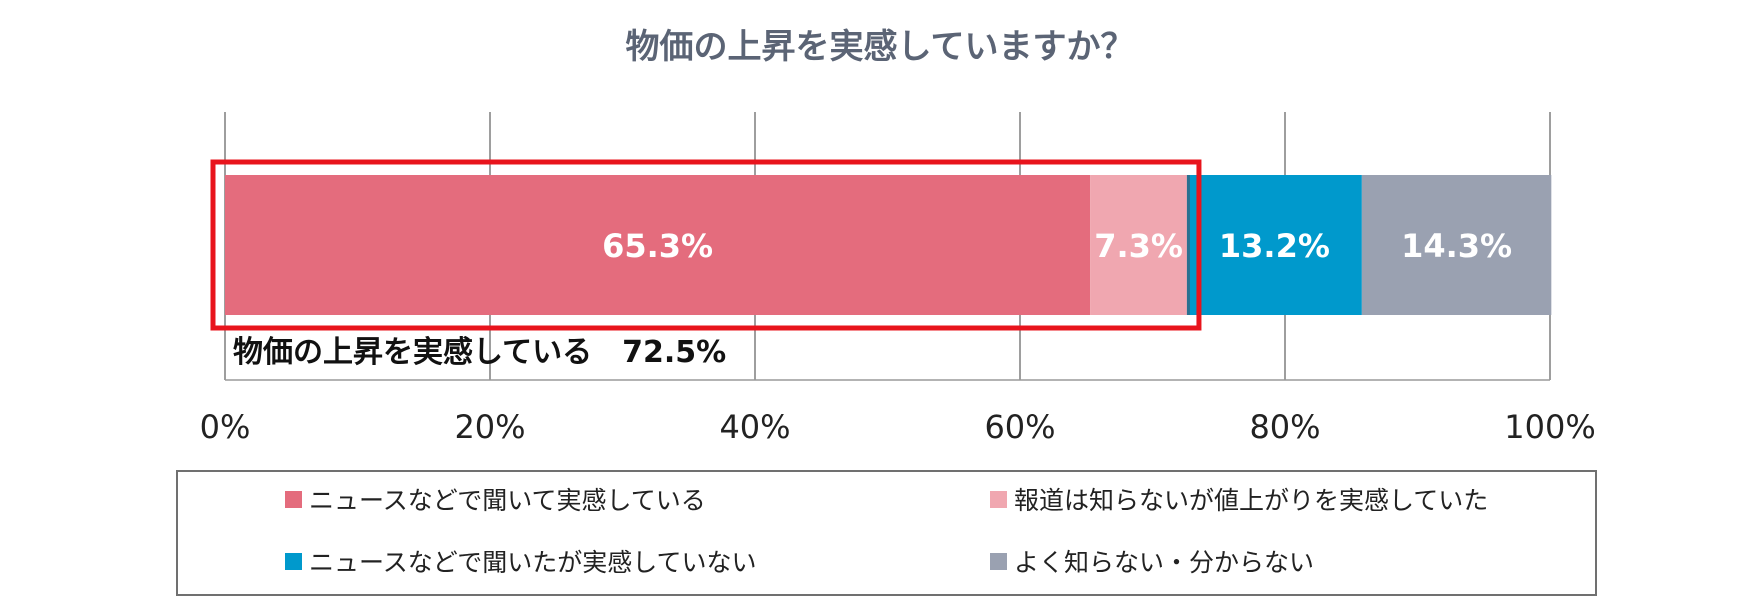 This screenshot has width=1762, height=608. What do you see at coordinates (754, 427) in the screenshot?
I see `x-tick-label: 40%` at bounding box center [754, 427].